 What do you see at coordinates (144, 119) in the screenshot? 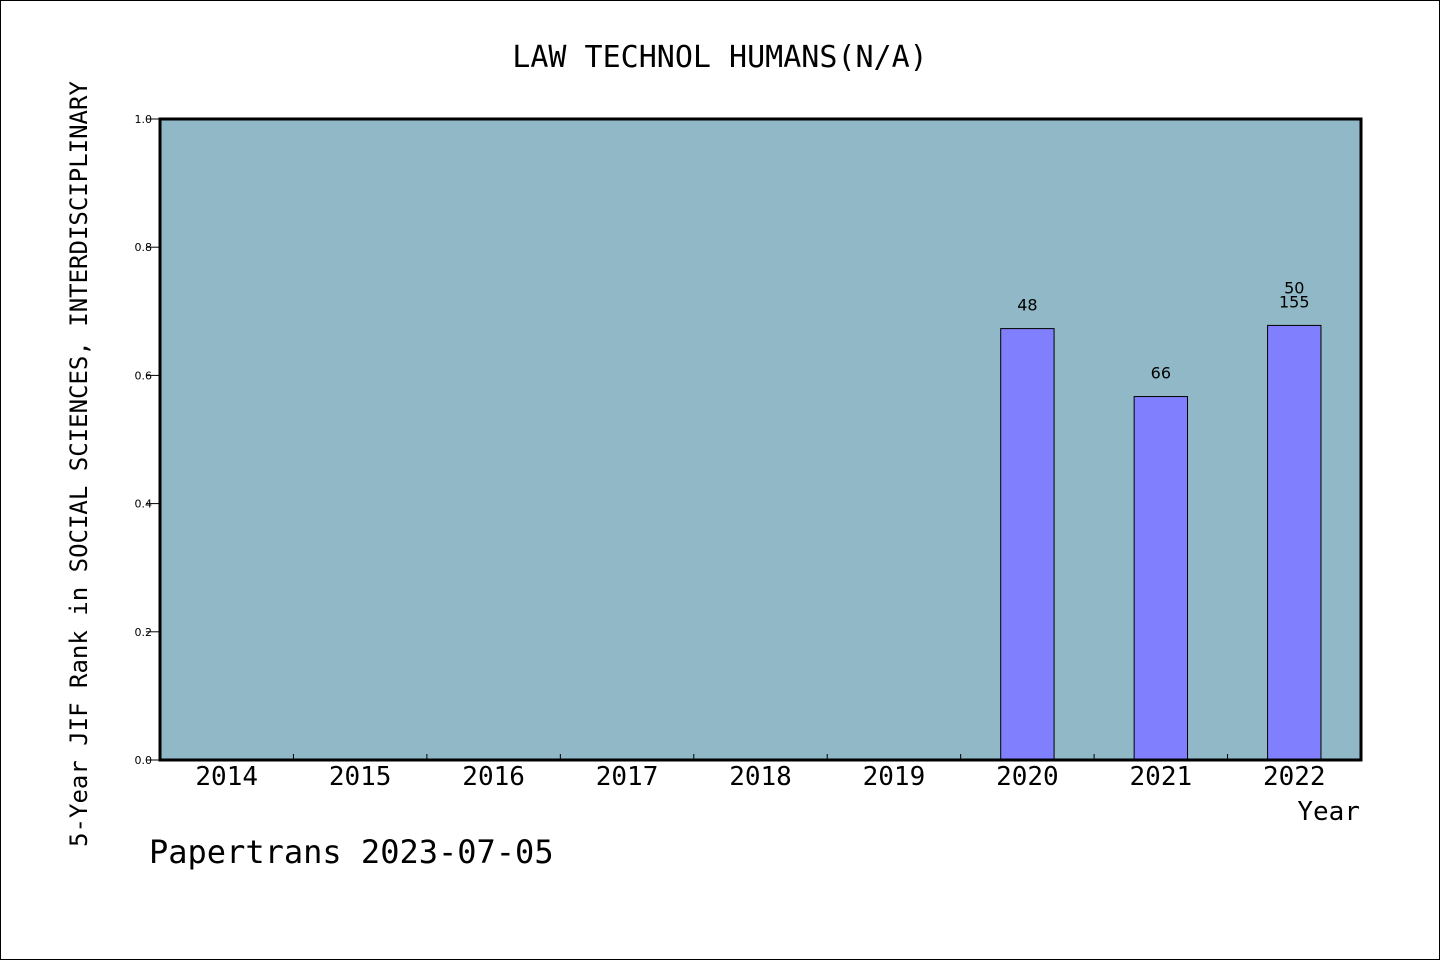
I see `y-tick-label: 1.0` at bounding box center [144, 119].